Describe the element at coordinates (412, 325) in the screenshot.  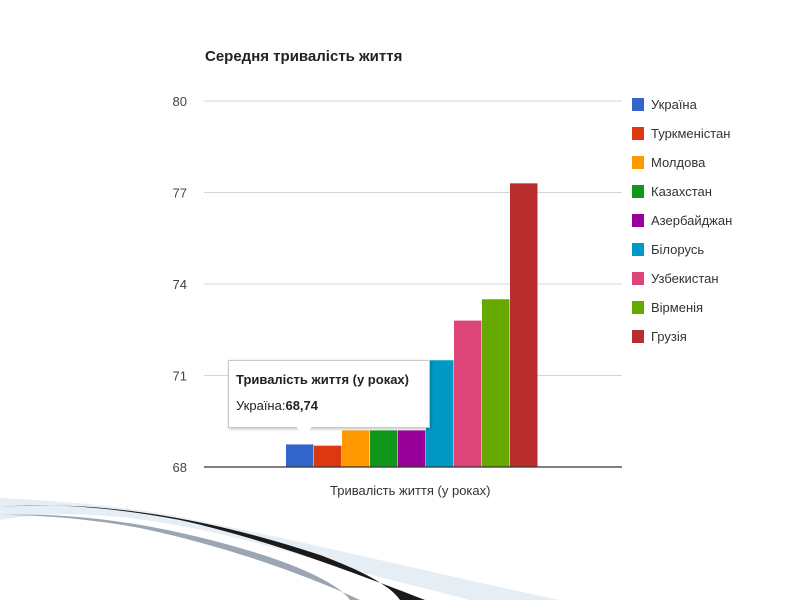
I see `bars` at that location.